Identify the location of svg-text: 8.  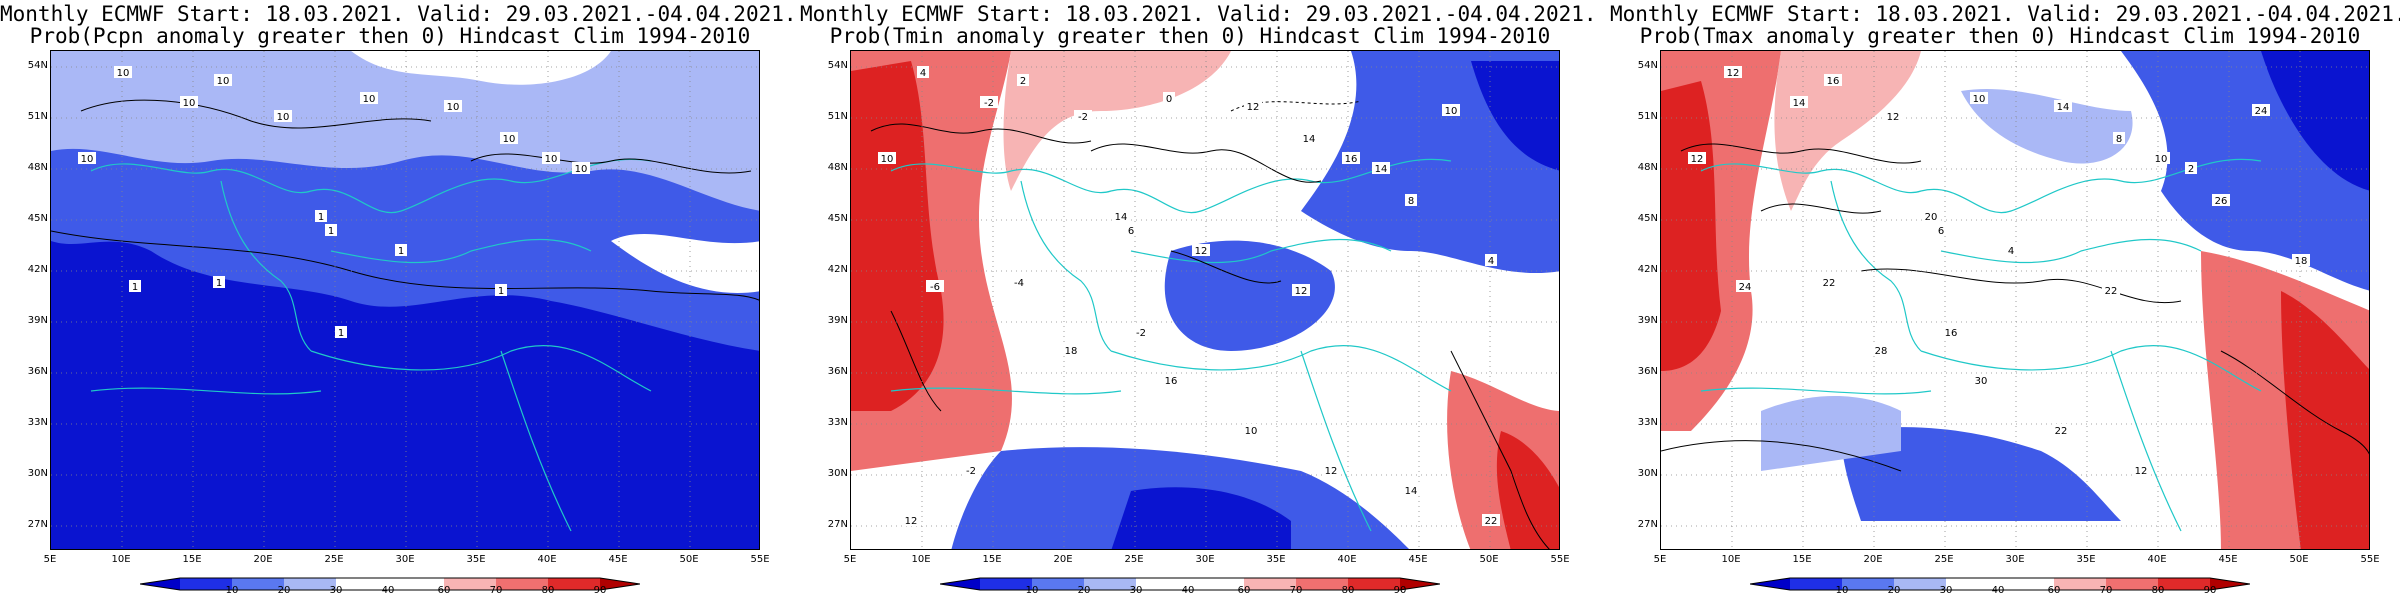
(1411, 201).